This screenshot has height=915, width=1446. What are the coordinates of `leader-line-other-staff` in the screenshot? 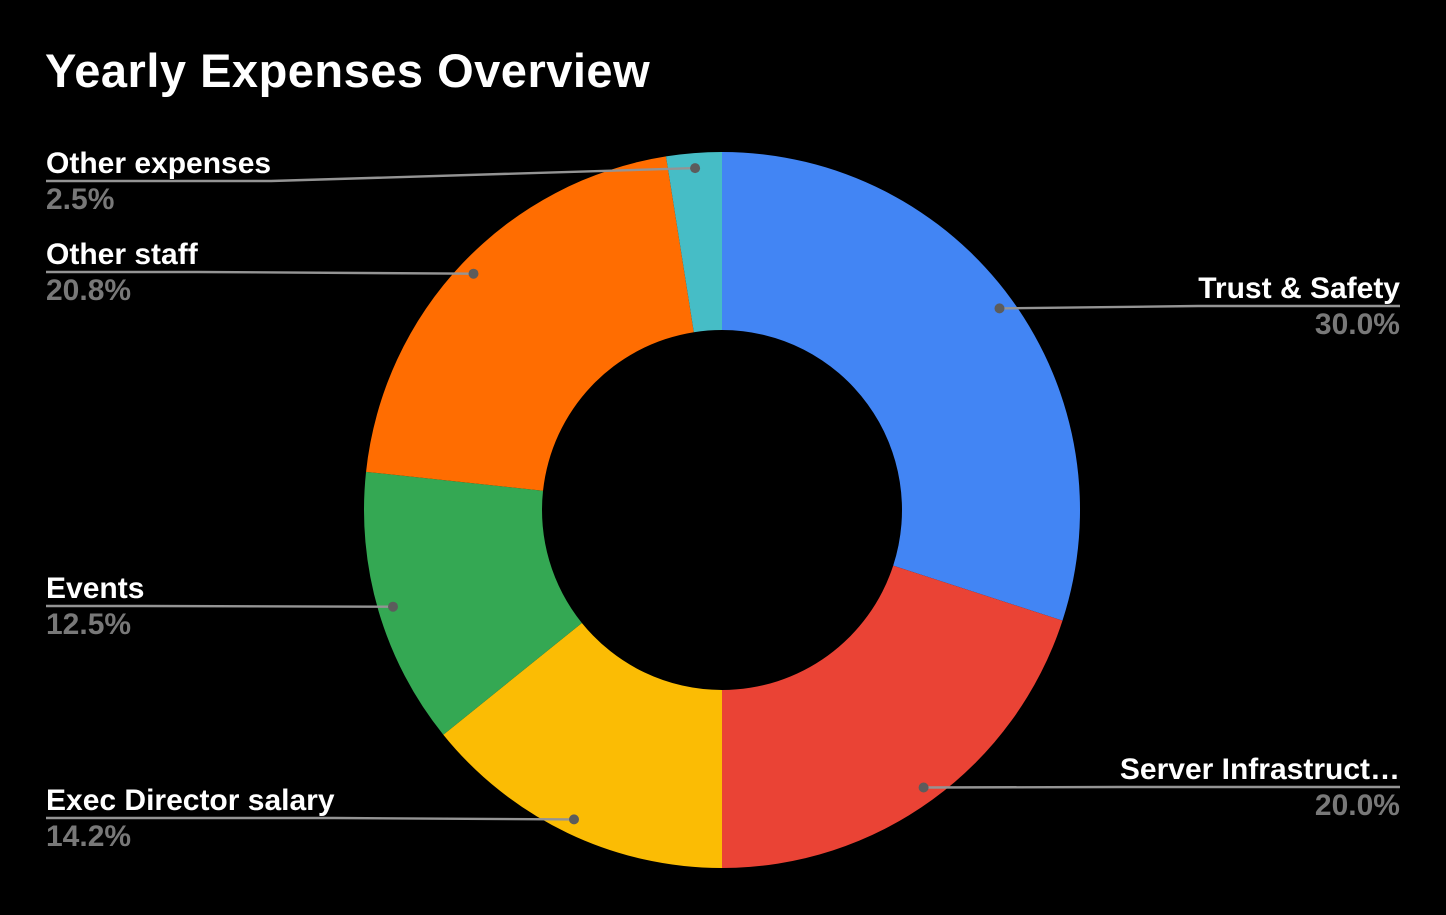 It's located at (260, 272).